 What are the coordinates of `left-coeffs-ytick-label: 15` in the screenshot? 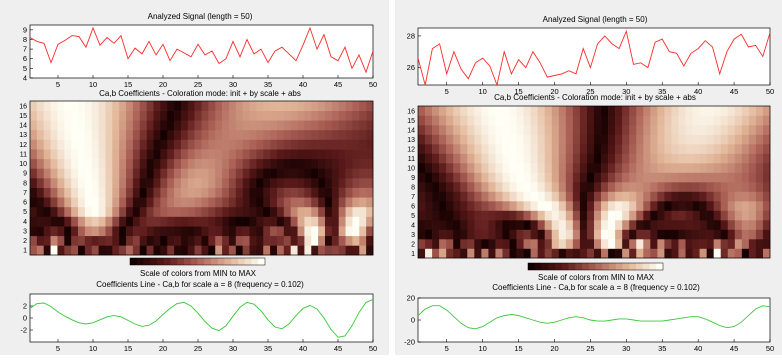 It's located at (23, 116).